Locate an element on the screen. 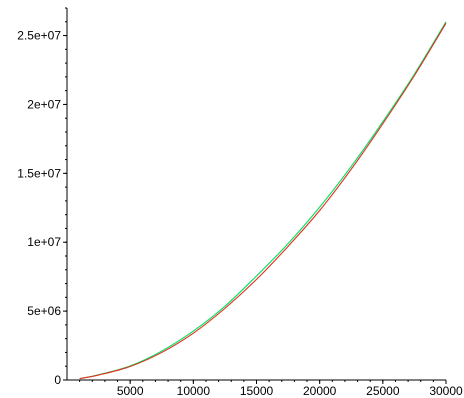 Image resolution: width=464 pixels, height=398 pixels. x-tick-label: 25000 is located at coordinates (383, 391).